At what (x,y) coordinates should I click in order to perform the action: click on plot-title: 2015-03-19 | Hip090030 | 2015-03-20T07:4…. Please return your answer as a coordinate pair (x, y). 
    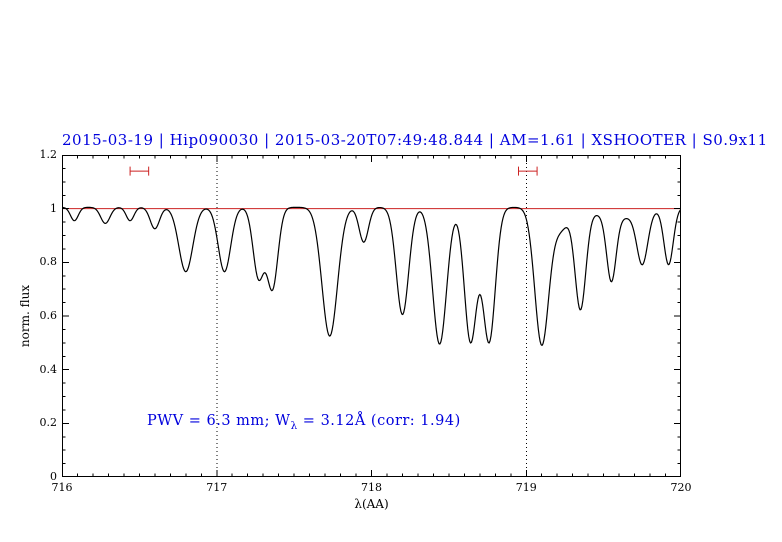
    Looking at the image, I should click on (415, 140).